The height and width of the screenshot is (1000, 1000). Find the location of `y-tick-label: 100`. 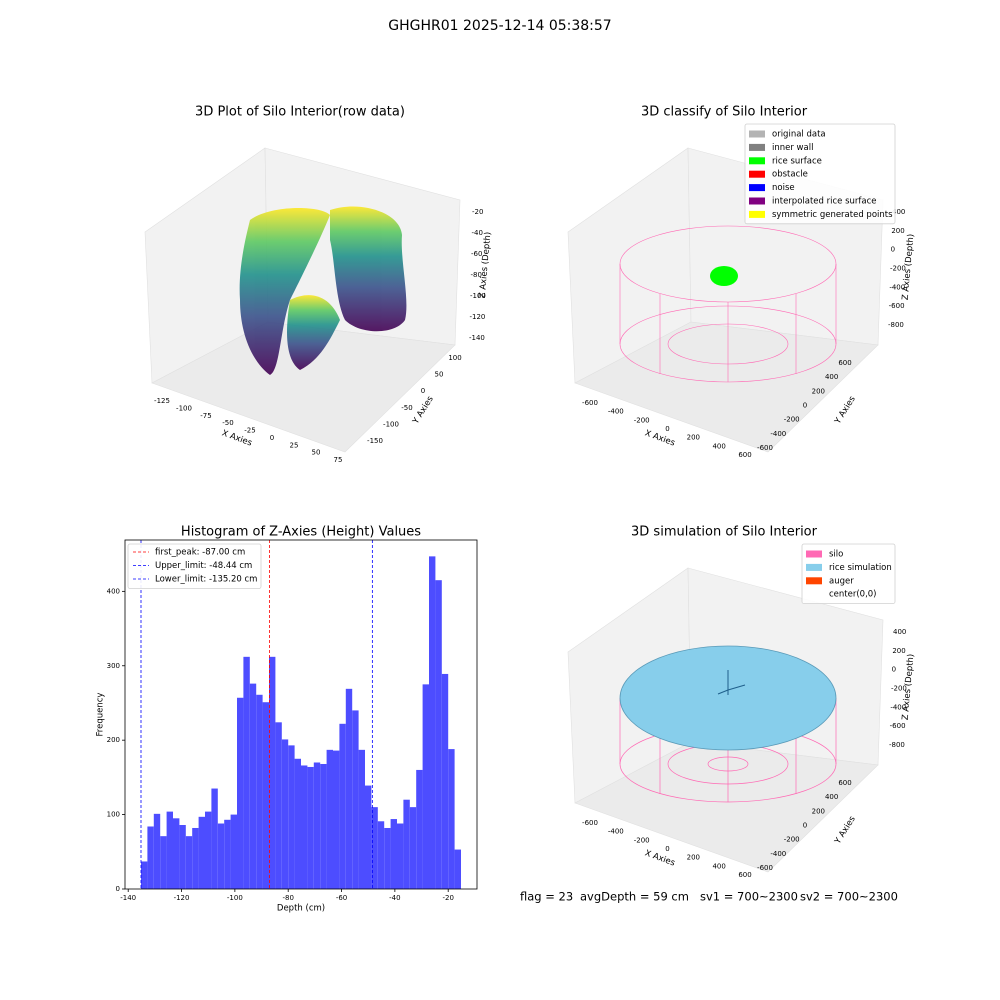

y-tick-label: 100 is located at coordinates (454, 358).